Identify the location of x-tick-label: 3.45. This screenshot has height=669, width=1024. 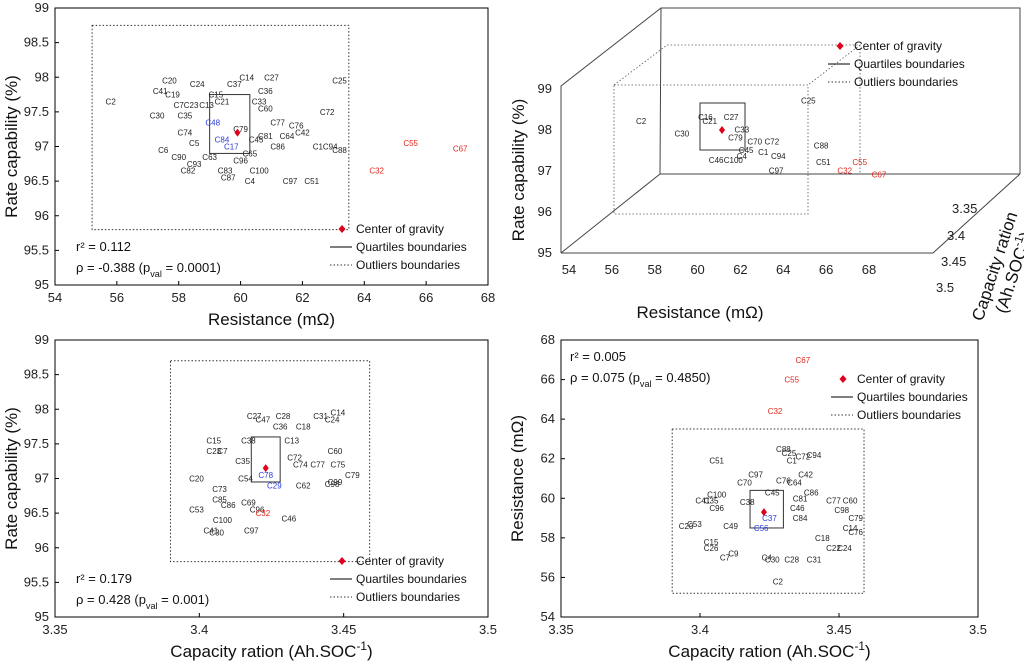
(343, 629).